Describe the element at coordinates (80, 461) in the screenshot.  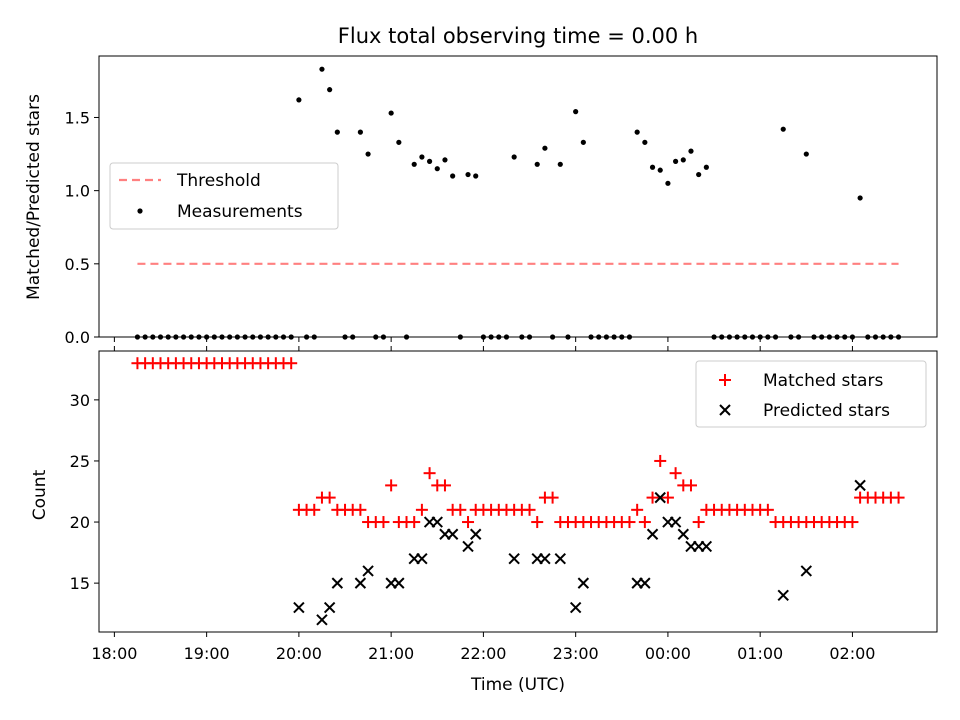
I see `bottom-y-tick-label: 25` at that location.